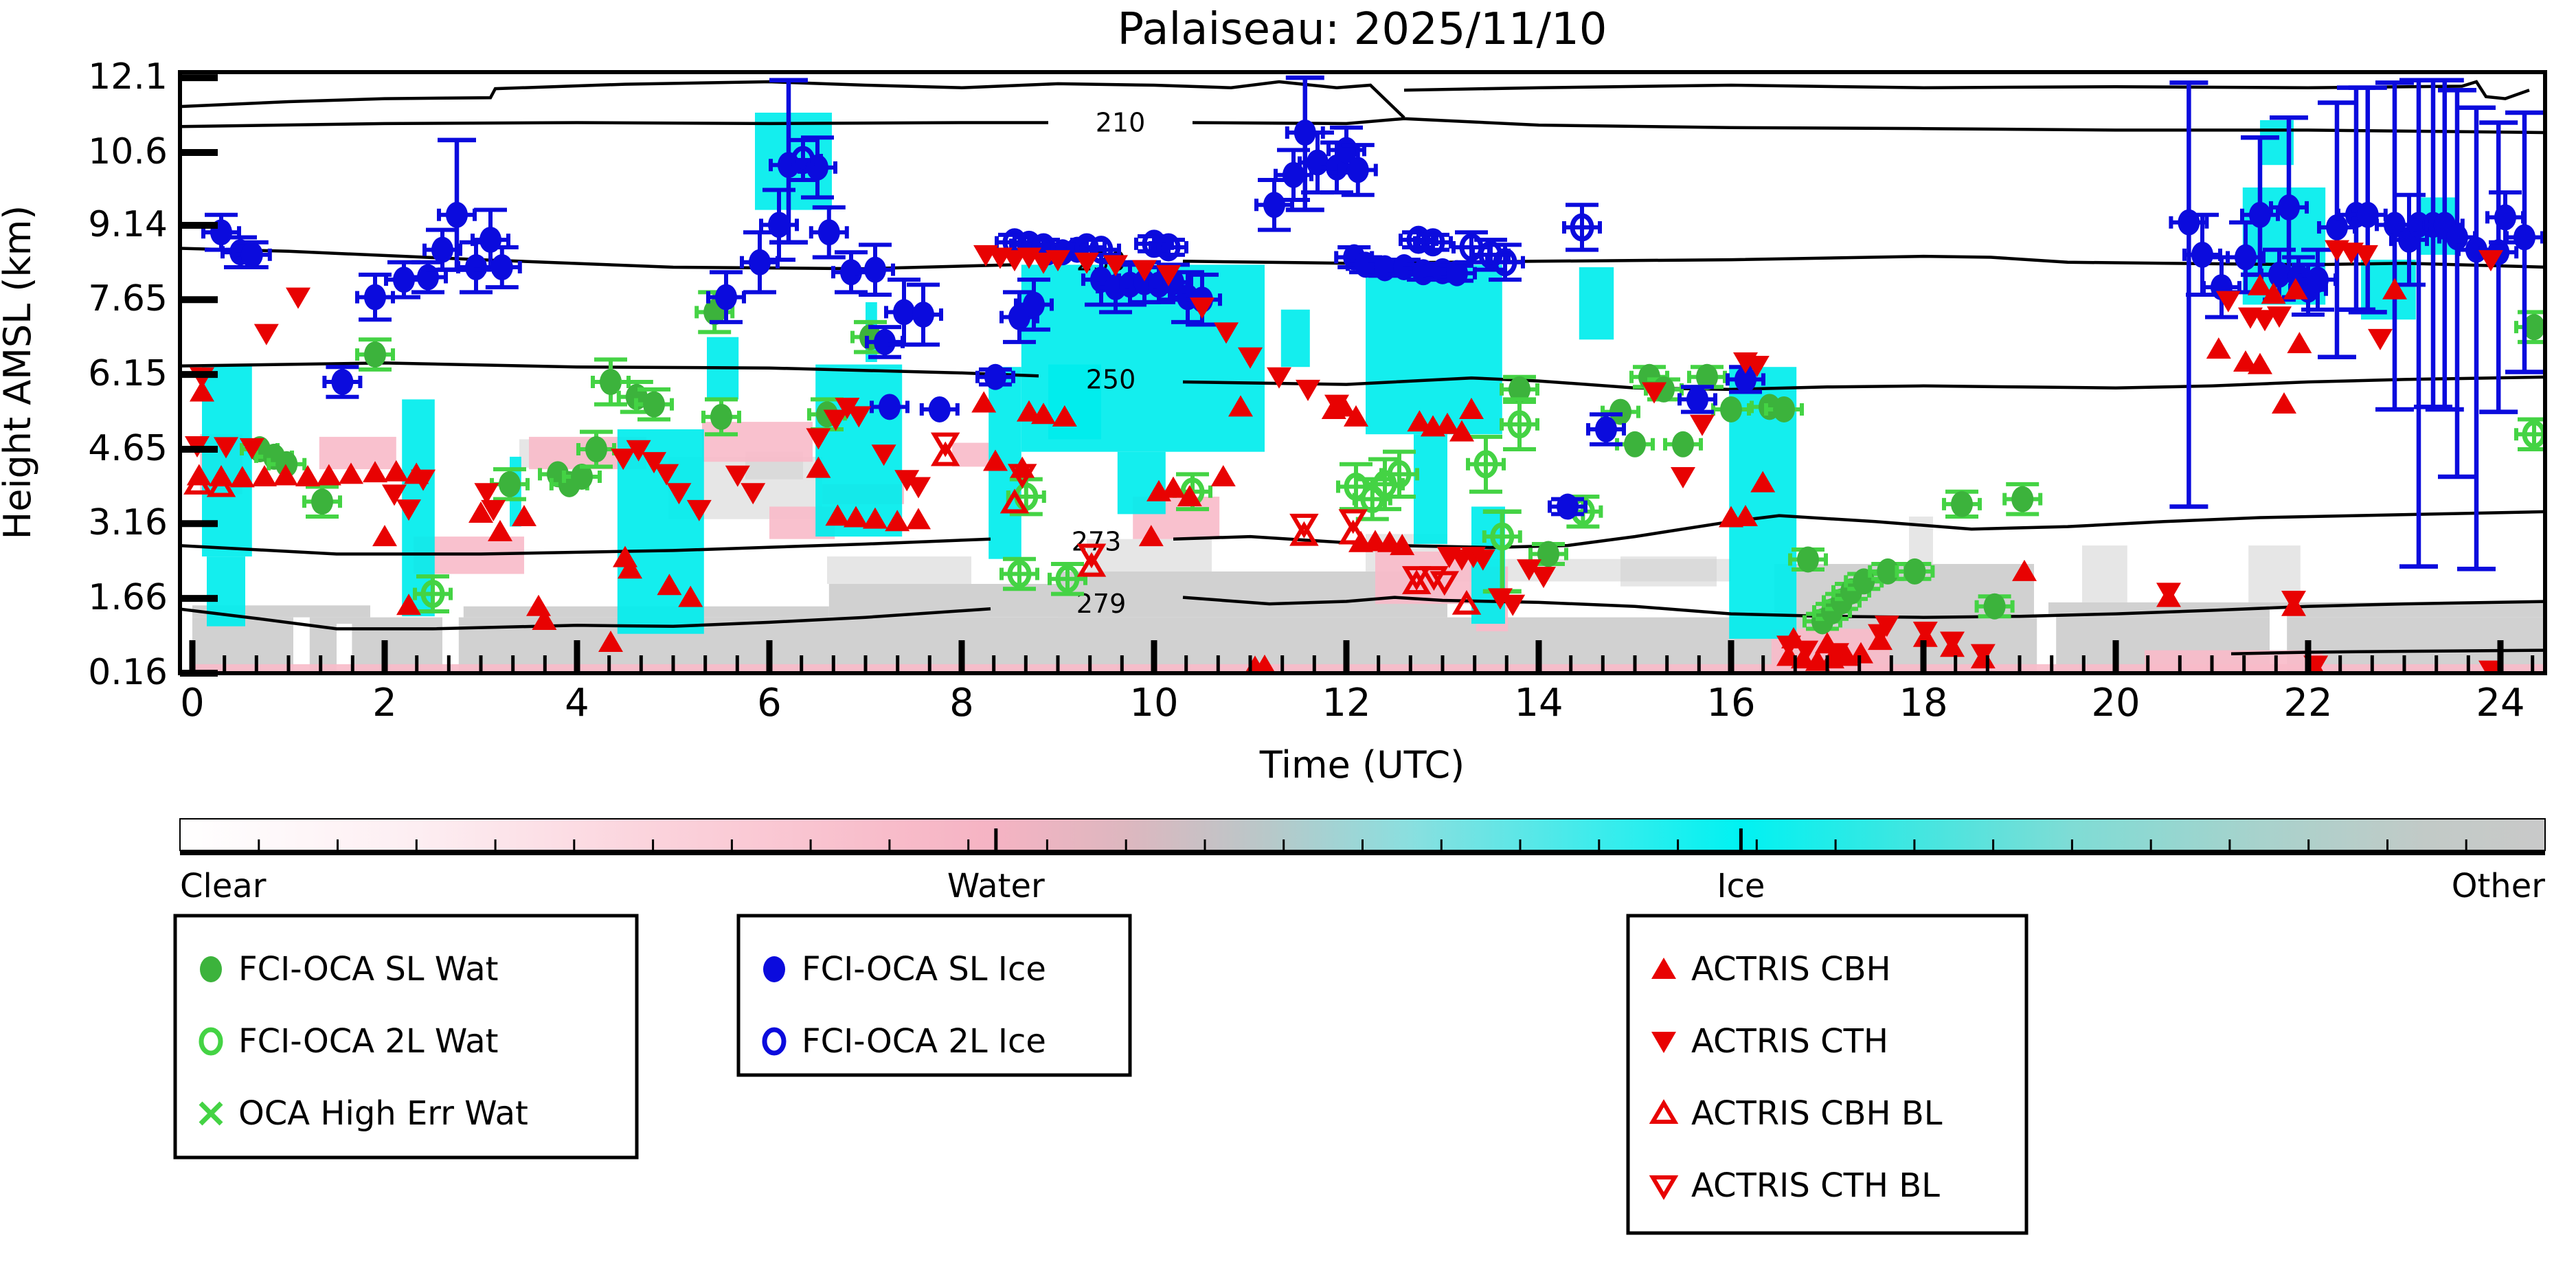 The width and height of the screenshot is (2576, 1288). What do you see at coordinates (774, 1041) in the screenshot?
I see `blue-open-circle-icon` at bounding box center [774, 1041].